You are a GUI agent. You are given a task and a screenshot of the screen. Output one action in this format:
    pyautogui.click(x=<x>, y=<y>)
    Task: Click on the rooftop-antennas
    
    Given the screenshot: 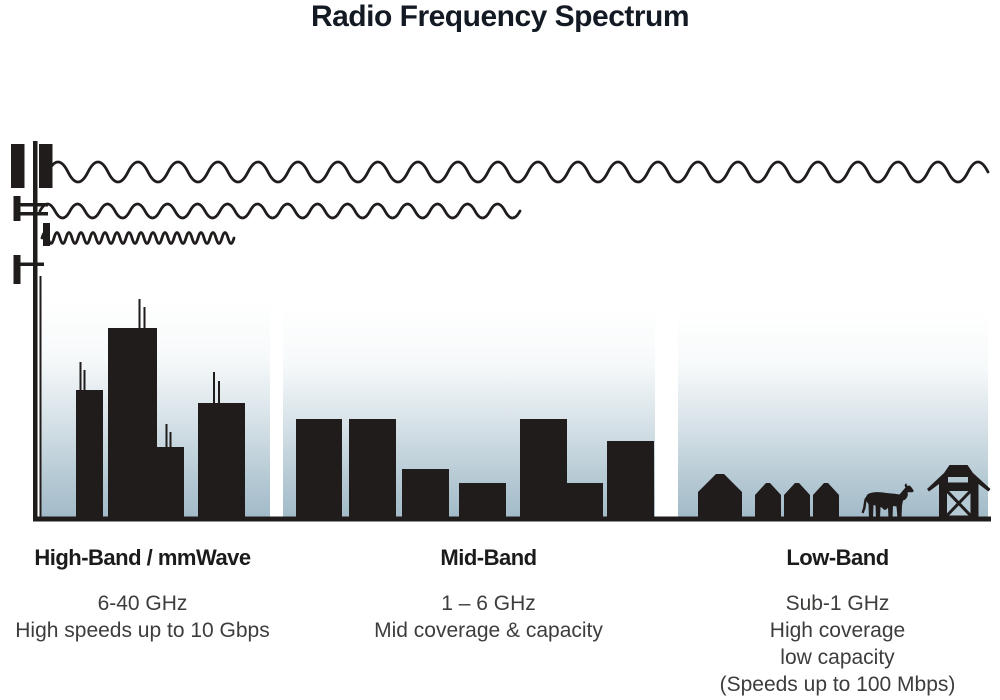 What is the action you would take?
    pyautogui.click(x=149, y=373)
    